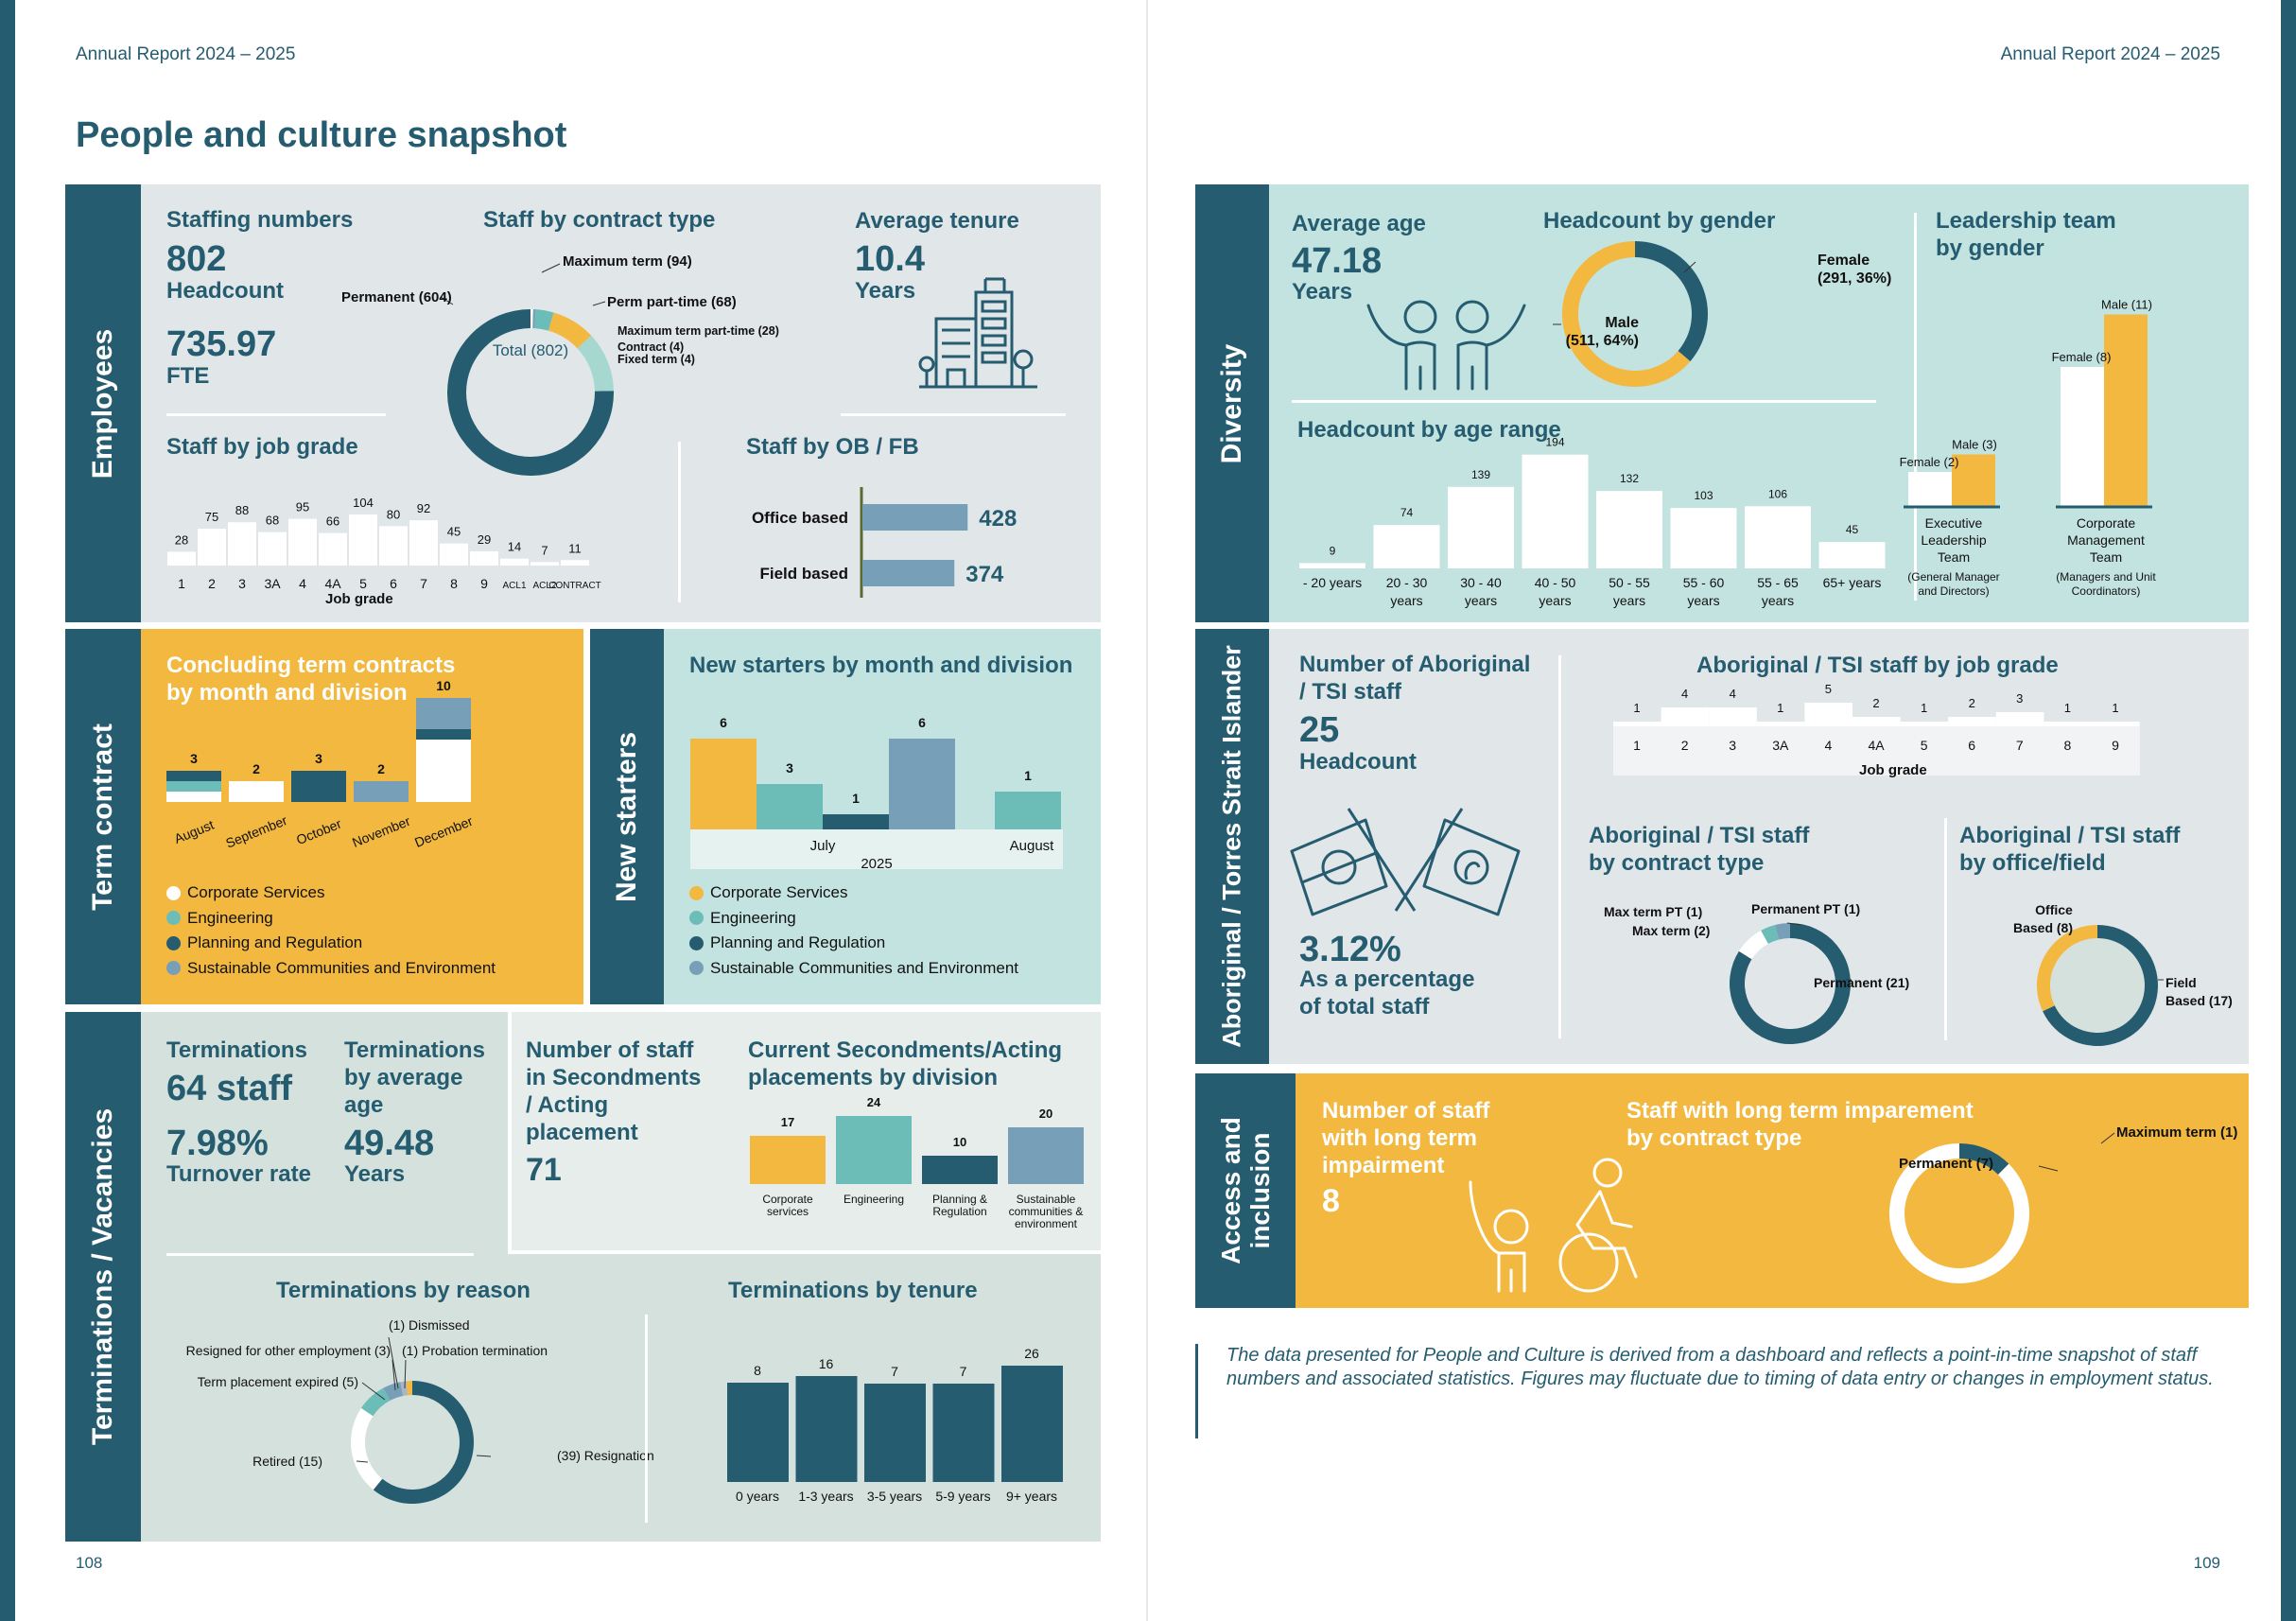 The image size is (2296, 1621). I want to click on tenure-label: 3-5 years, so click(895, 1497).